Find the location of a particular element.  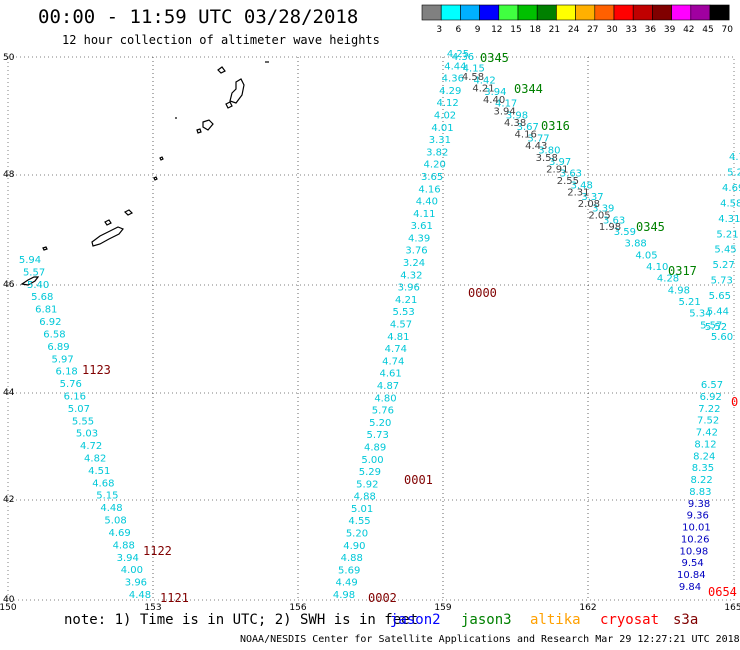

swh-value: 10.84 is located at coordinates (691, 575).